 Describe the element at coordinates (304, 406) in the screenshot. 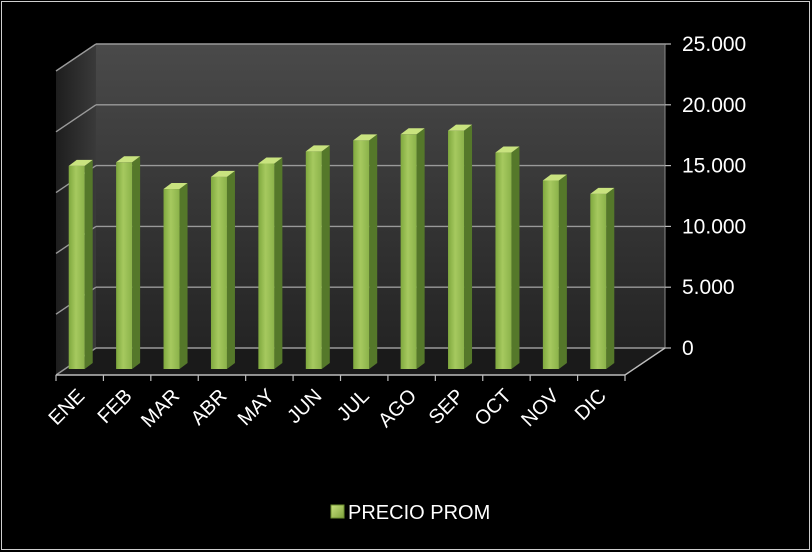

I see `x-tick-label: JUN` at that location.